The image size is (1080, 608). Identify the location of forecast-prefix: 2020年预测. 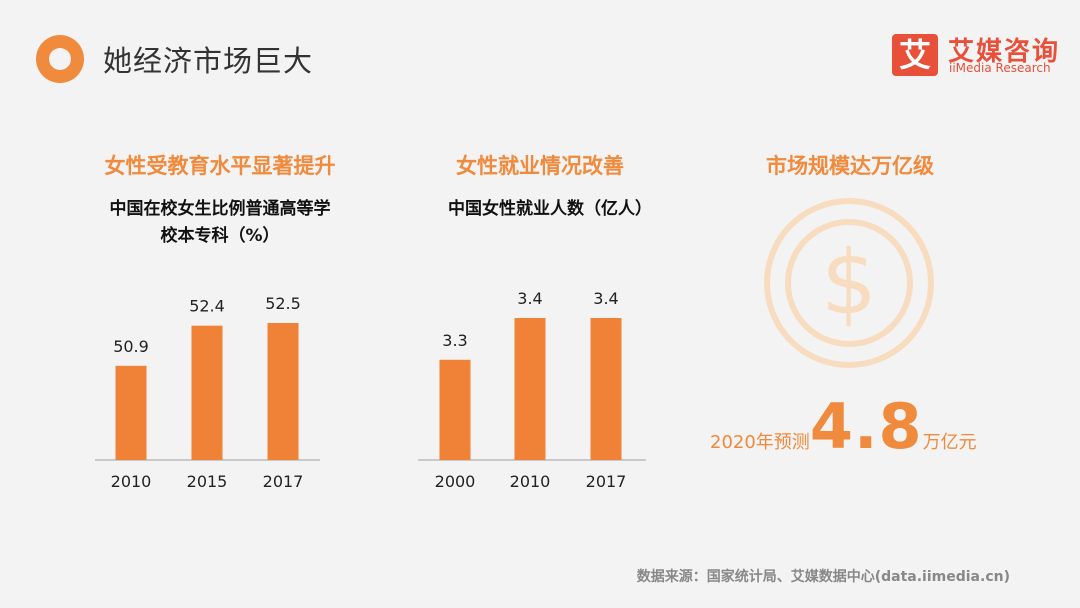
(760, 442).